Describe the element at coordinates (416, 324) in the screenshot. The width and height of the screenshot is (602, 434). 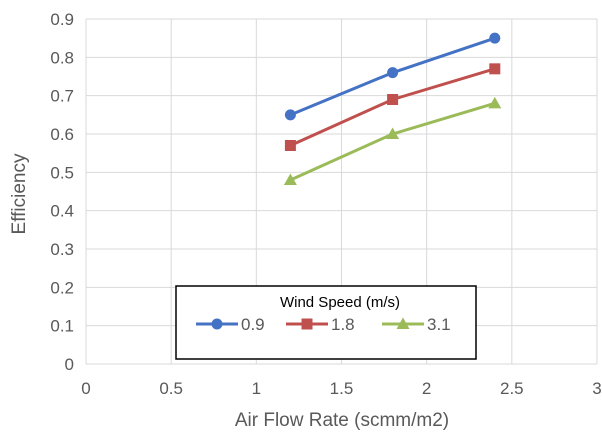
I see `legend-item: 3.1` at that location.